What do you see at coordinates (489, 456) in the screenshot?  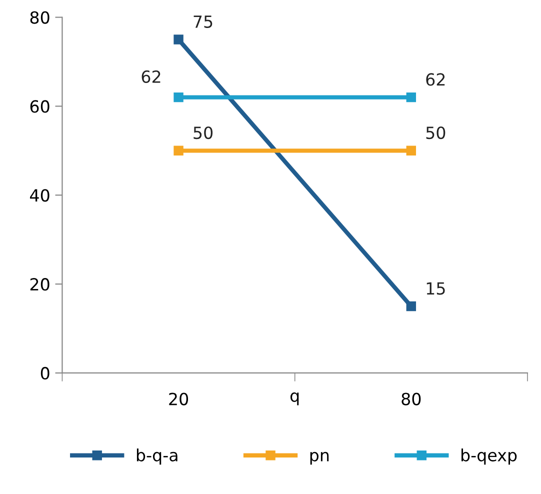 I see `legend-label: b-qexp` at bounding box center [489, 456].